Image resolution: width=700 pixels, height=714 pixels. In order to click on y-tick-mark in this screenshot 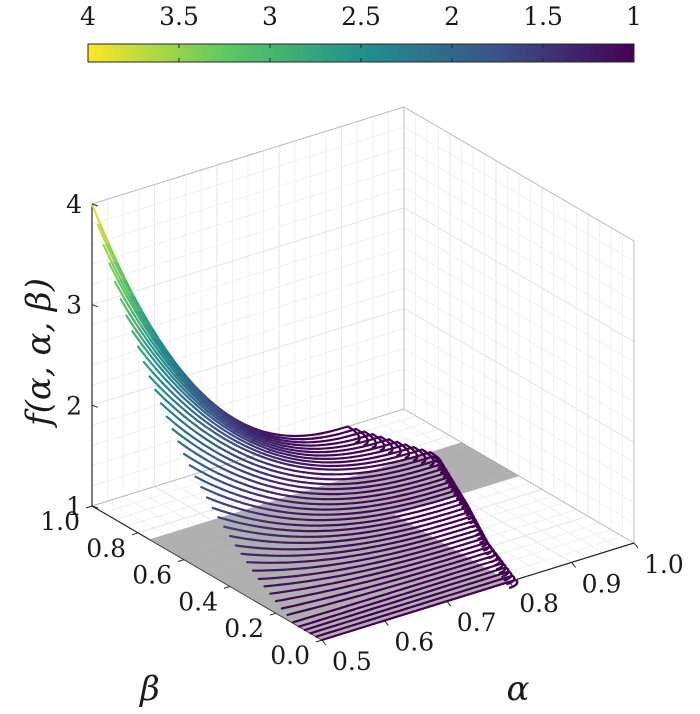, I will do `click(181, 561)`.